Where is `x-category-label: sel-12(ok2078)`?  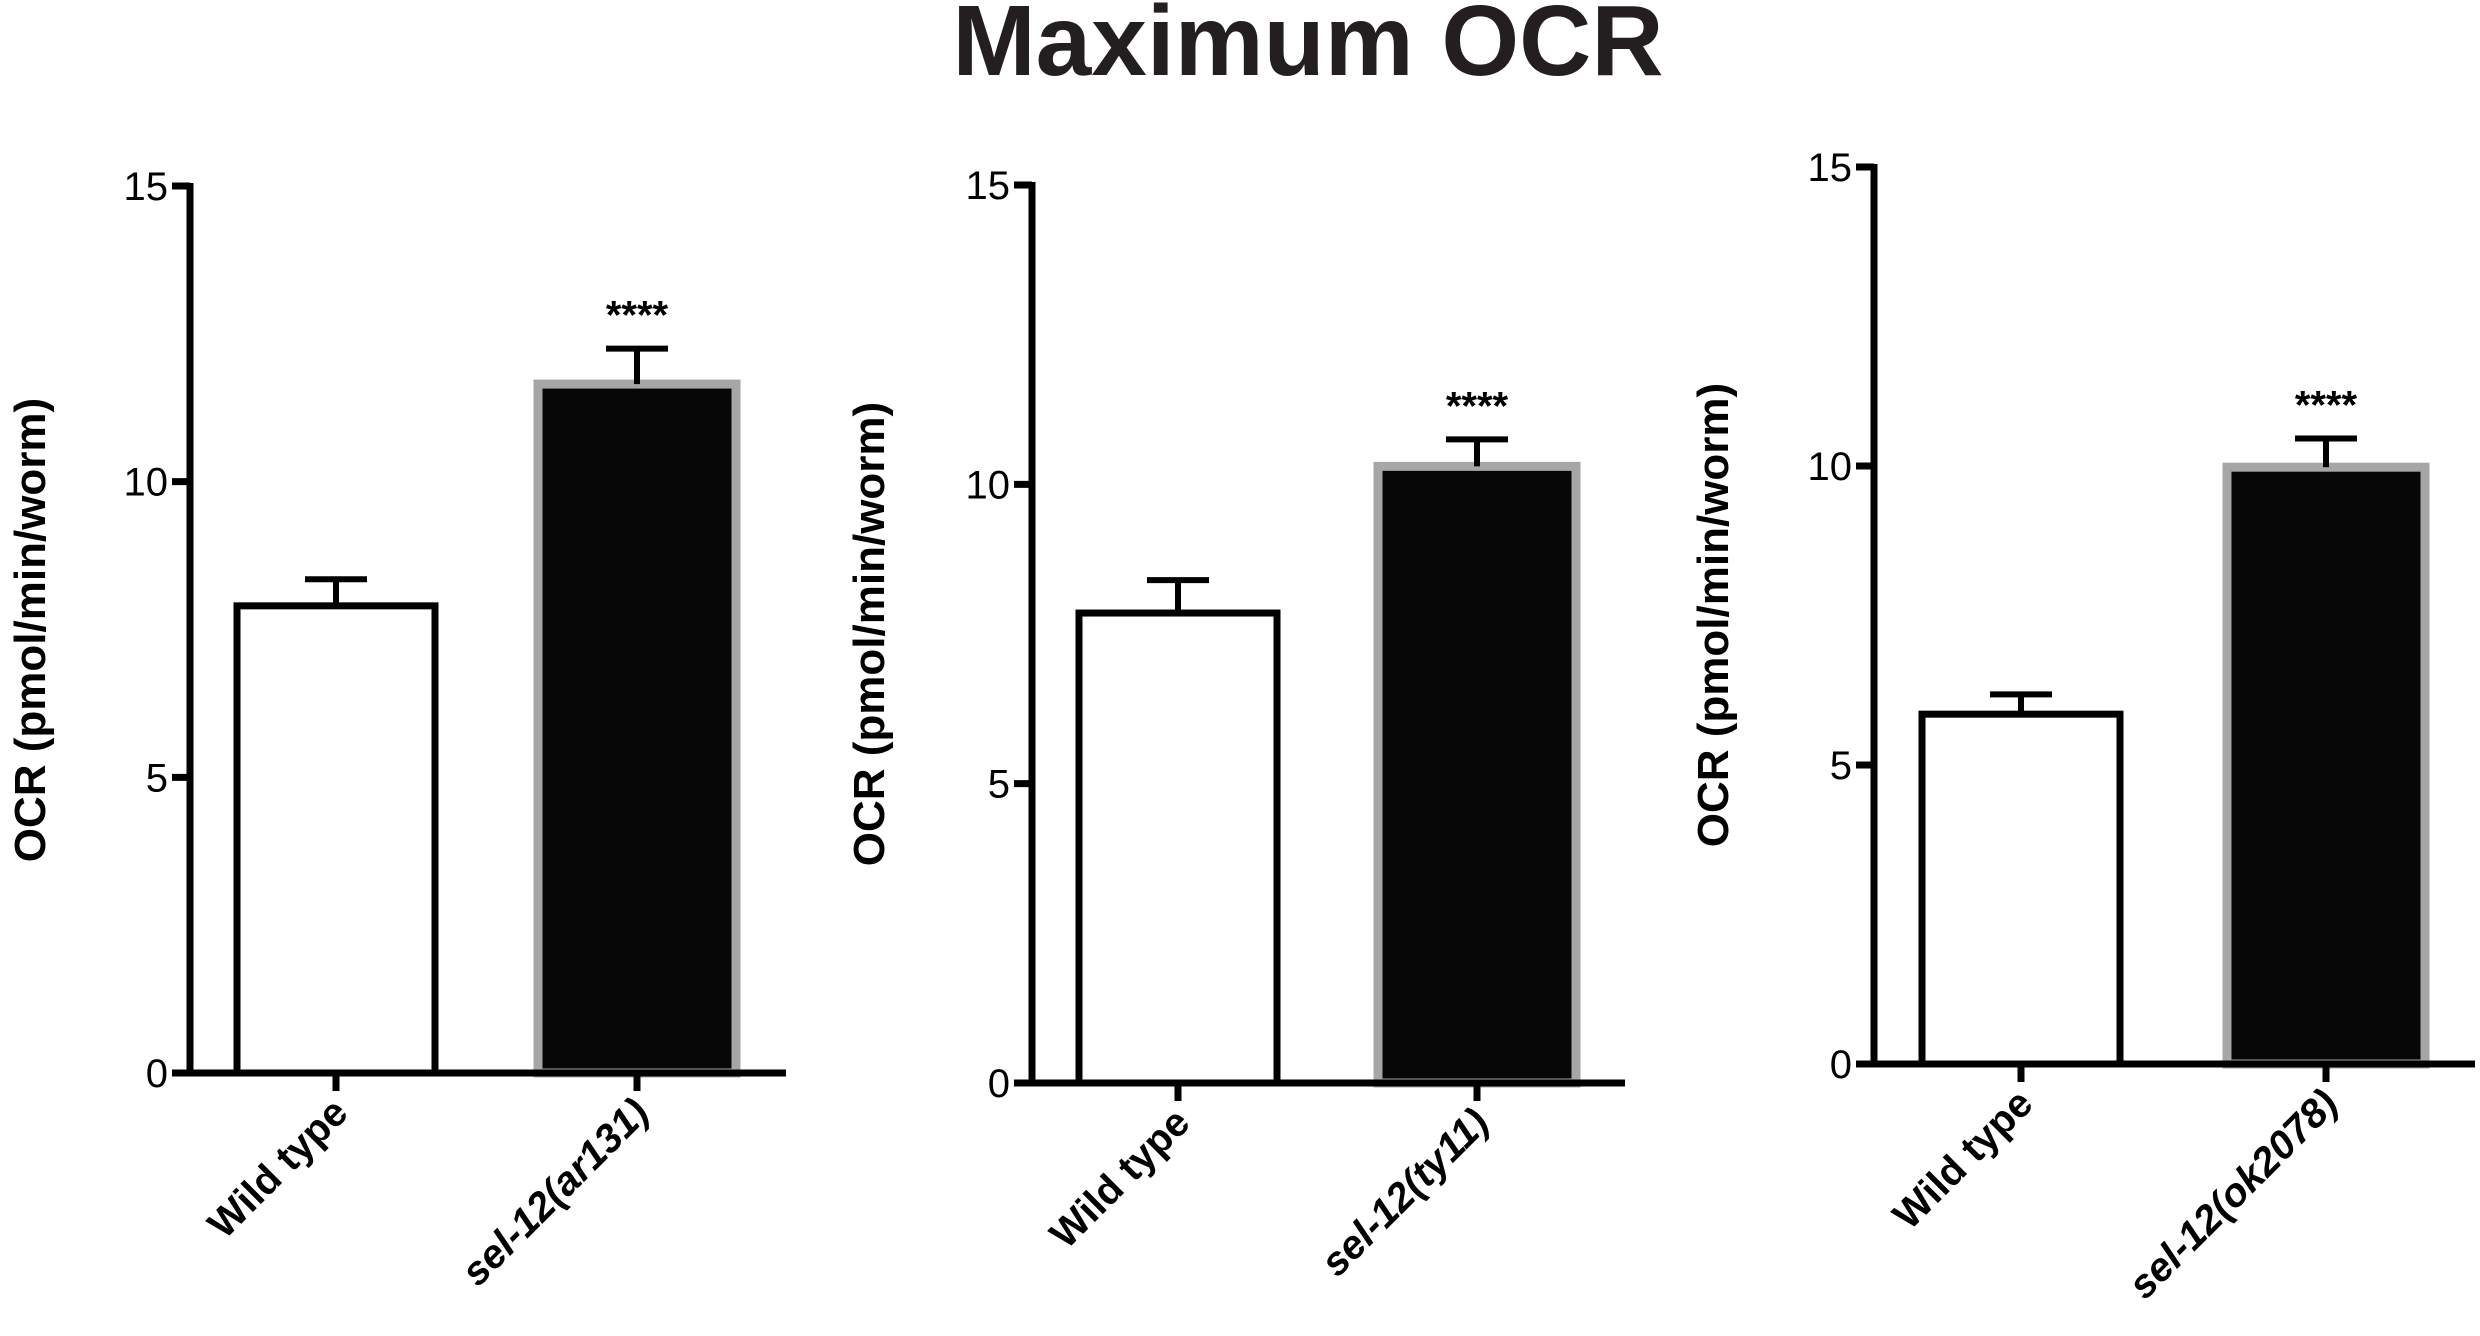
x-category-label: sel-12(ok2078) is located at coordinates (2233, 1194).